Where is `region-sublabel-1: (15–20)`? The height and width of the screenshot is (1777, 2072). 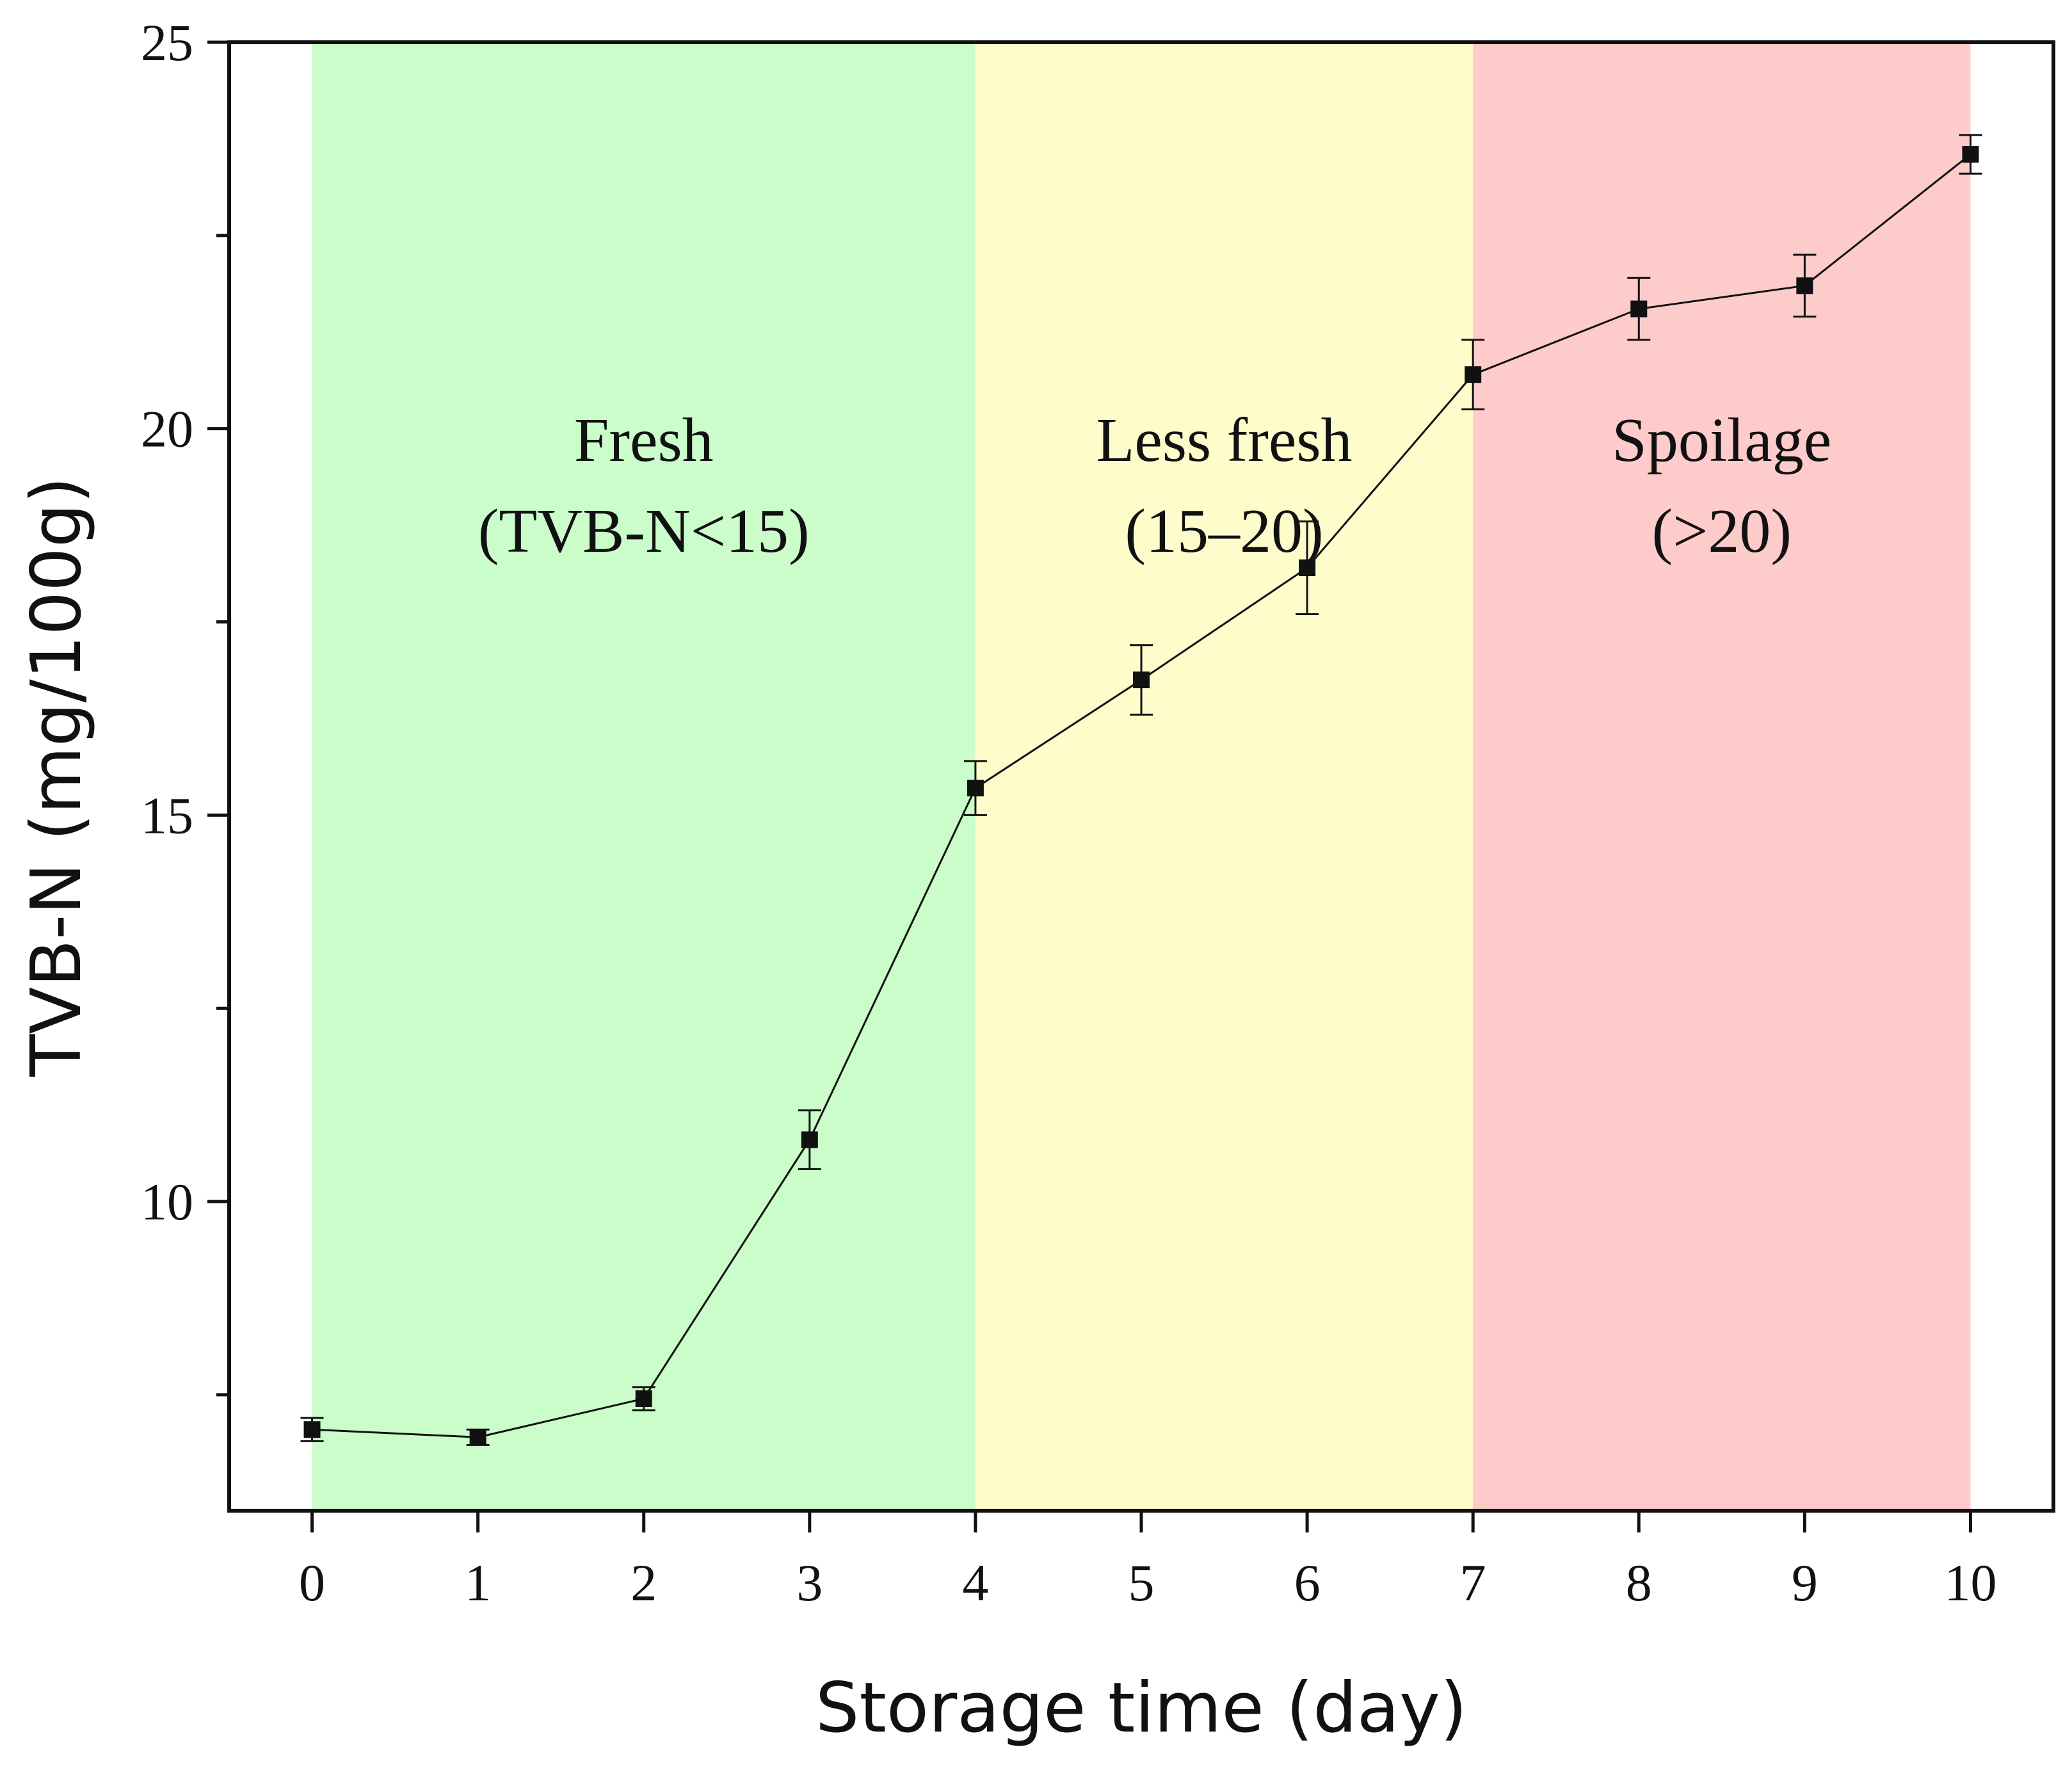 region-sublabel-1: (15–20) is located at coordinates (1224, 531).